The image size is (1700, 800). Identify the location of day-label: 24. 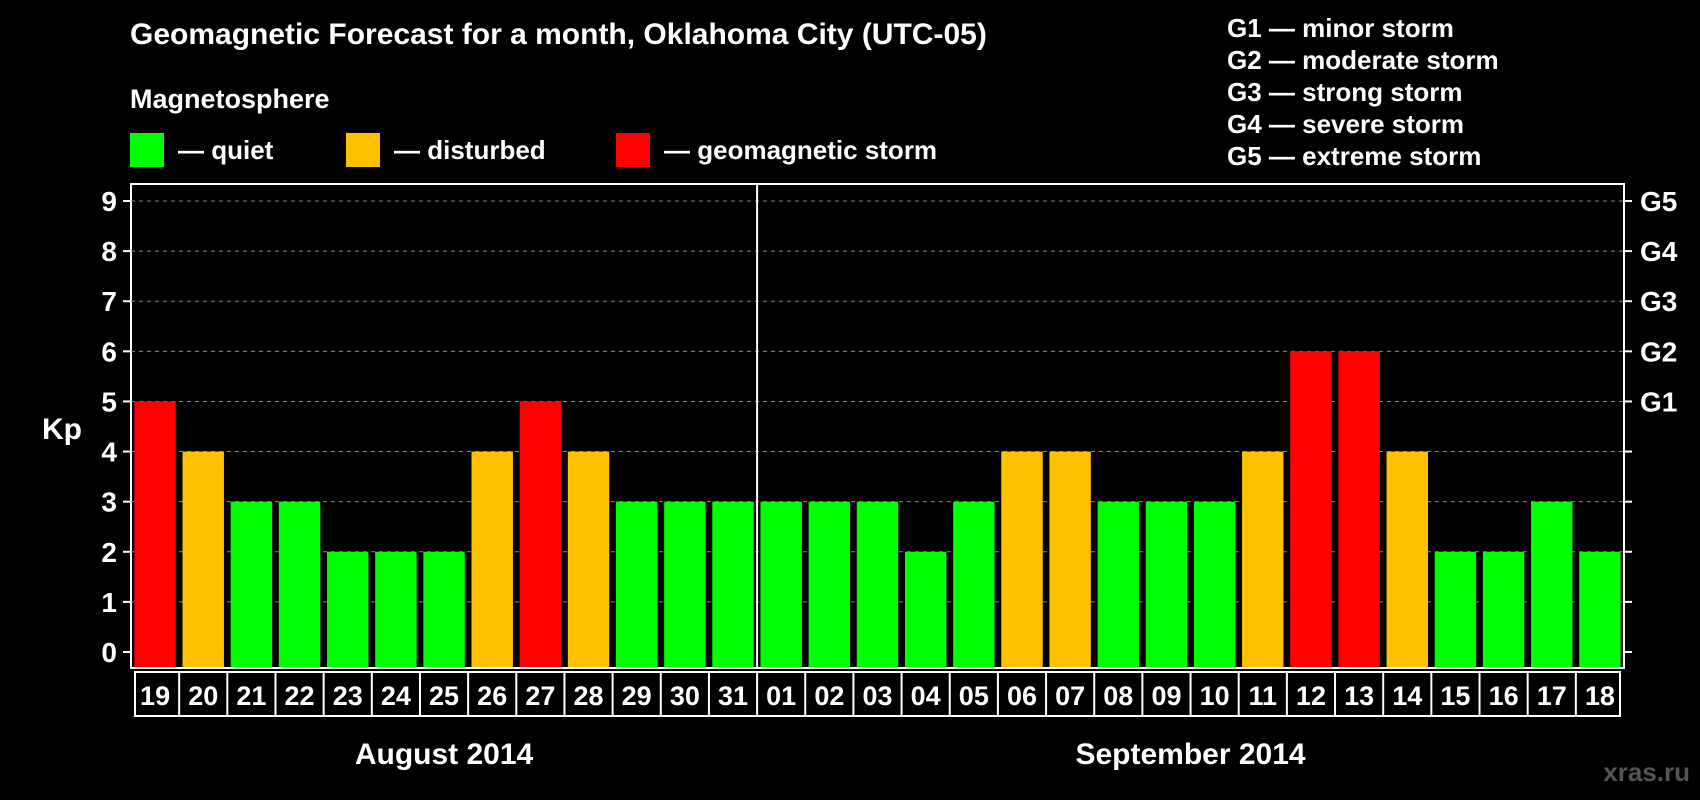
(396, 696).